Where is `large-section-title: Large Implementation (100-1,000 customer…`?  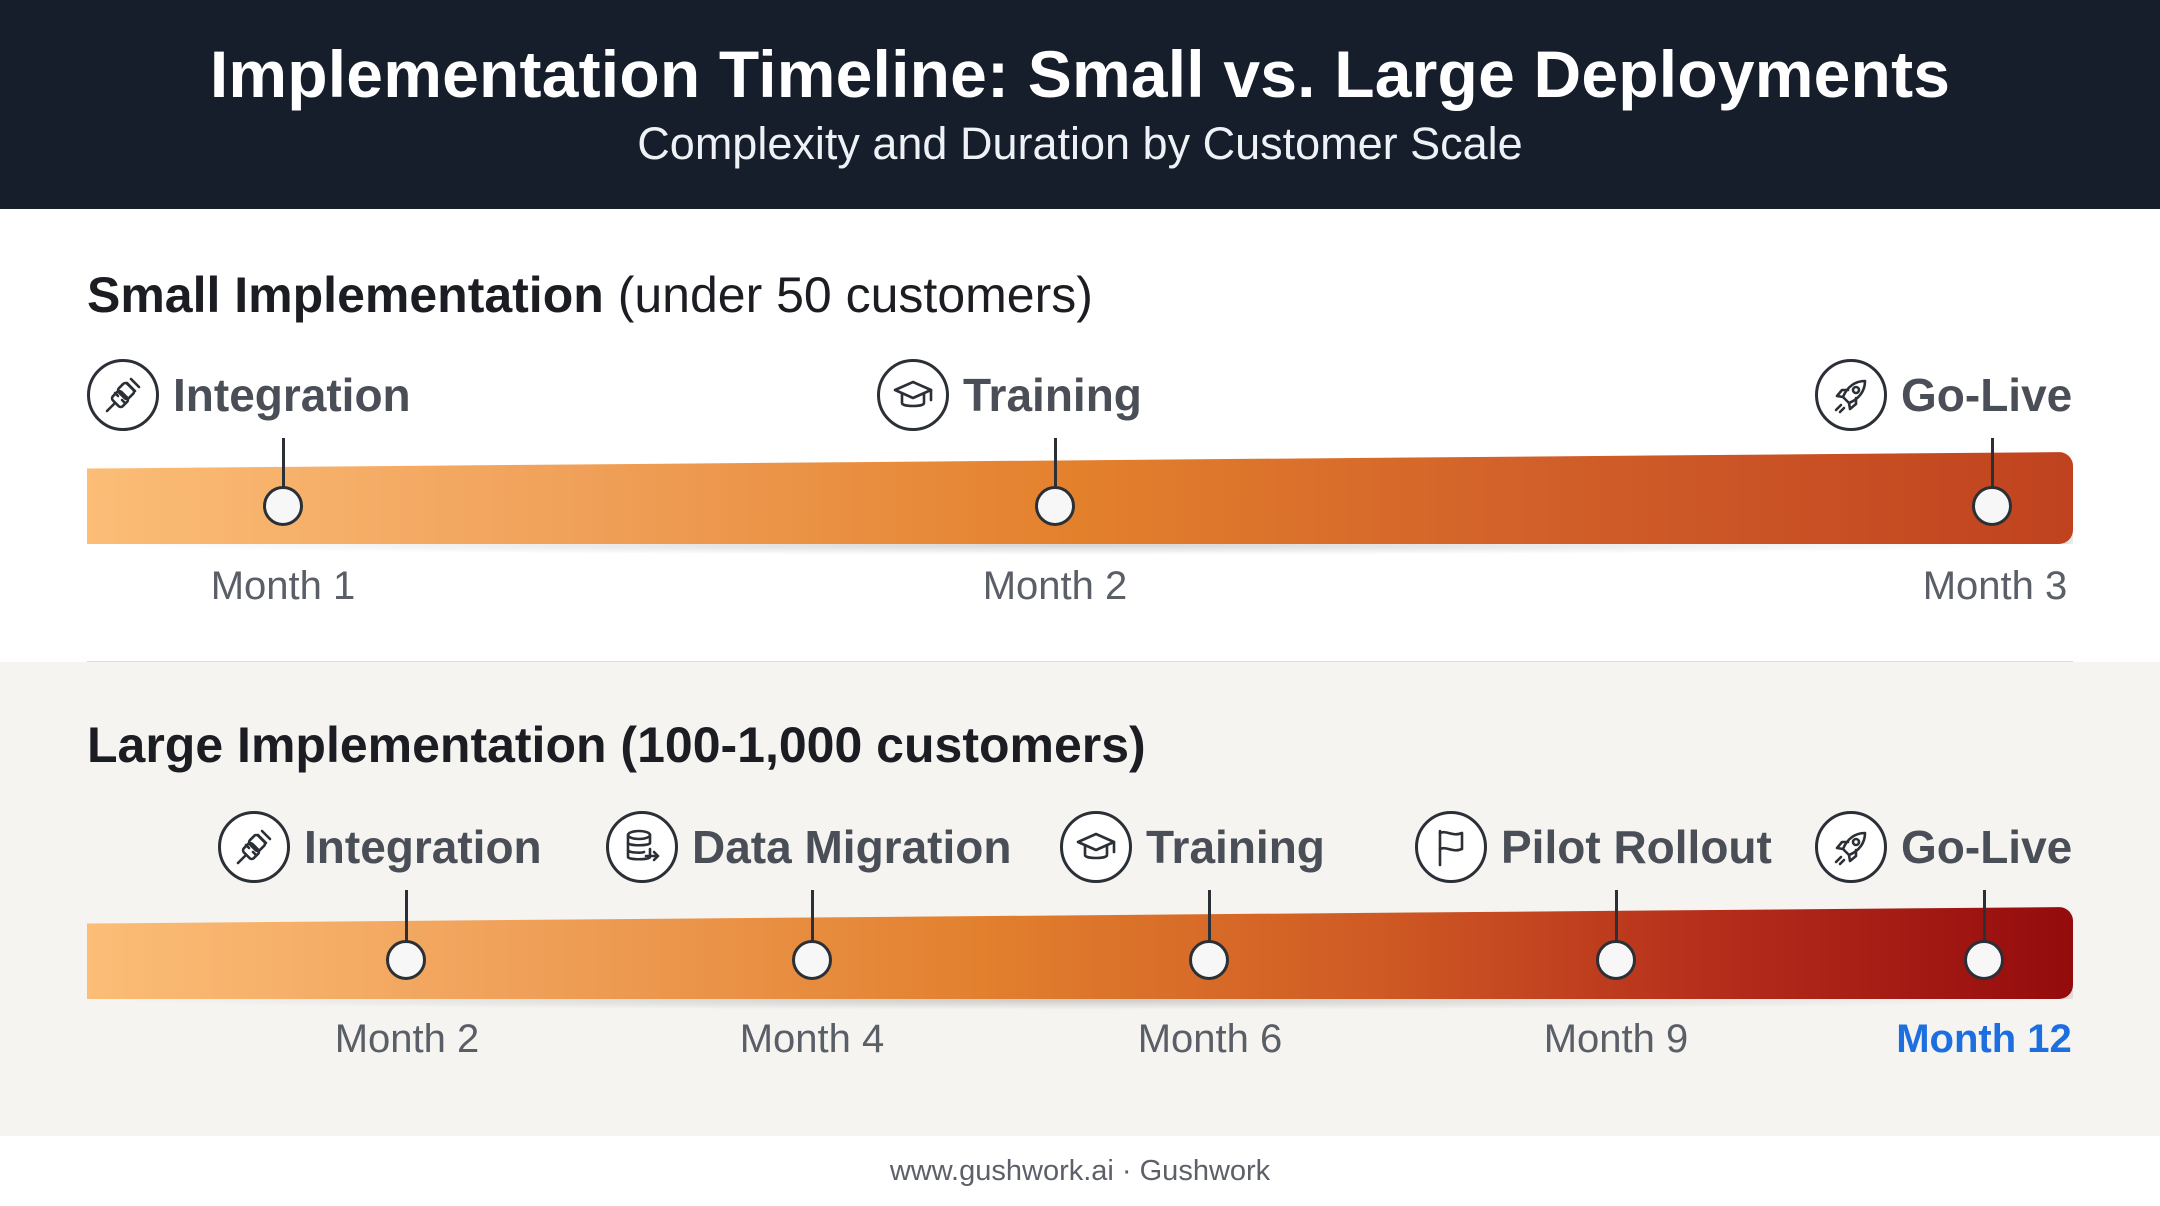 large-section-title: Large Implementation (100-1,000 customer… is located at coordinates (616, 745).